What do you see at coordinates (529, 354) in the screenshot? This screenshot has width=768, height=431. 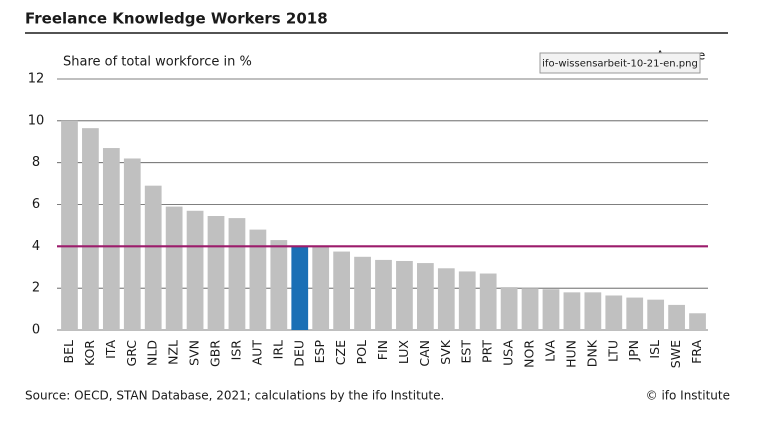 I see `x-tick-label: NOR` at bounding box center [529, 354].